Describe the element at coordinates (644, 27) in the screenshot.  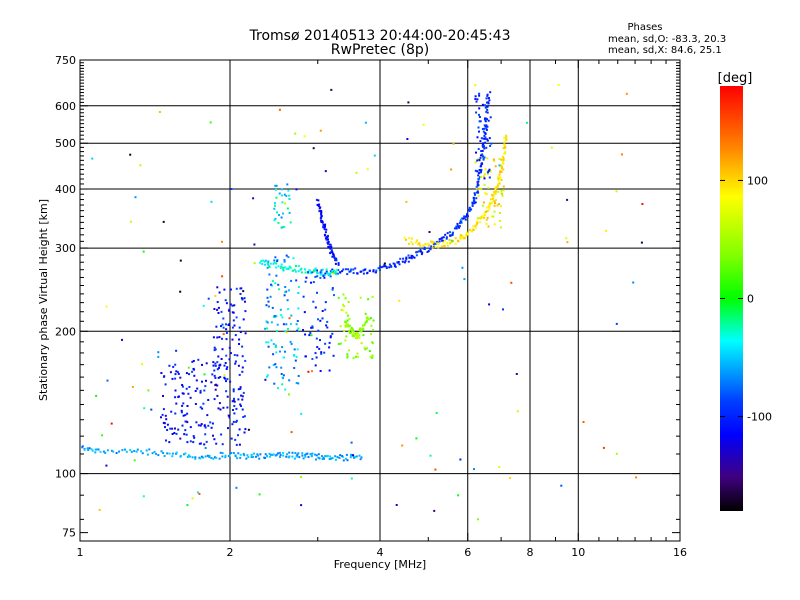
I see `stats-heading: Phases` at that location.